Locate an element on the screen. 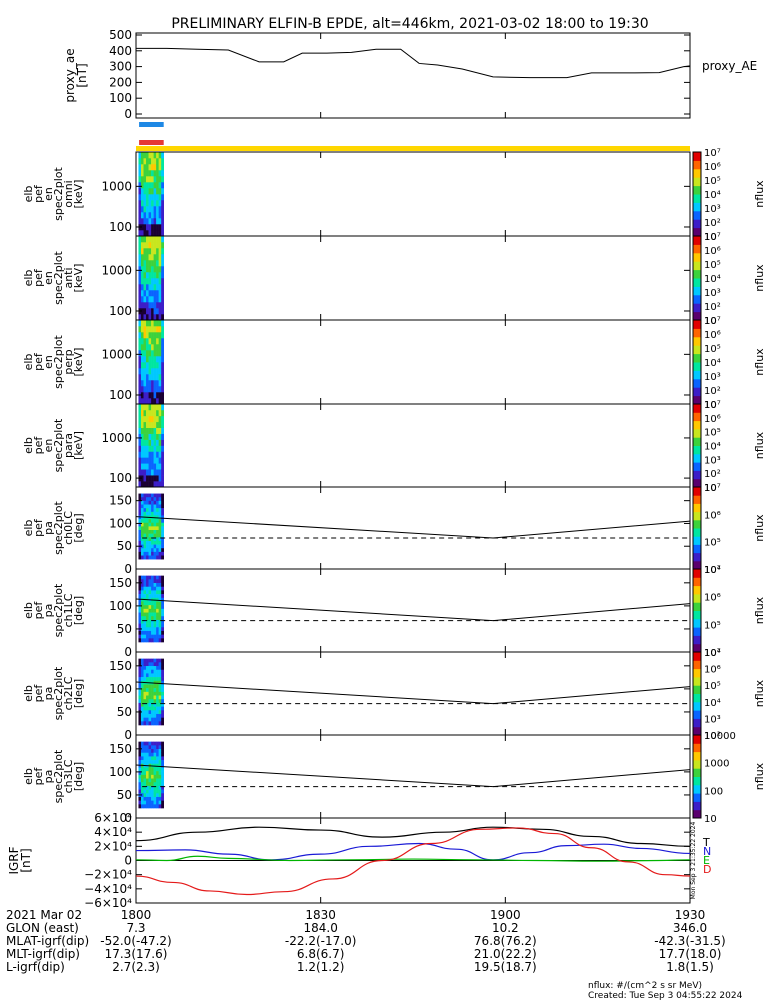  colorbar-tick-label: 10 is located at coordinates (710, 405).